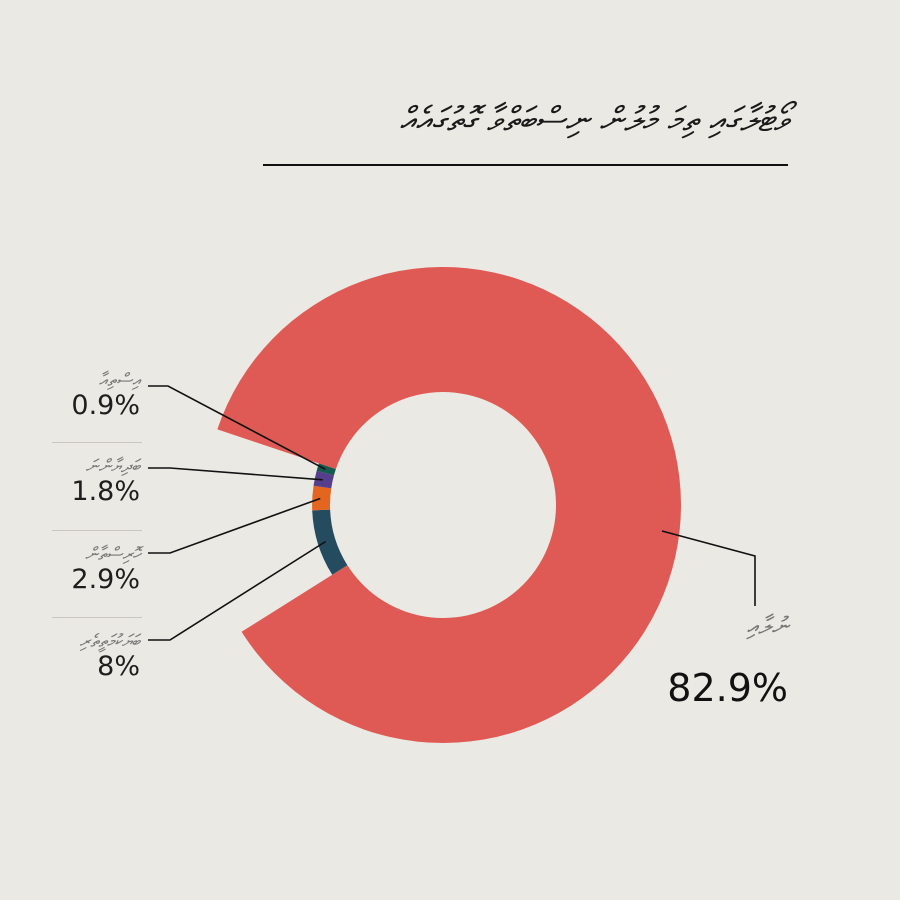 Image resolution: width=900 pixels, height=900 pixels. I want to click on label-slice-3: ބަދިޔާންނަ 1.8%, so click(105, 481).